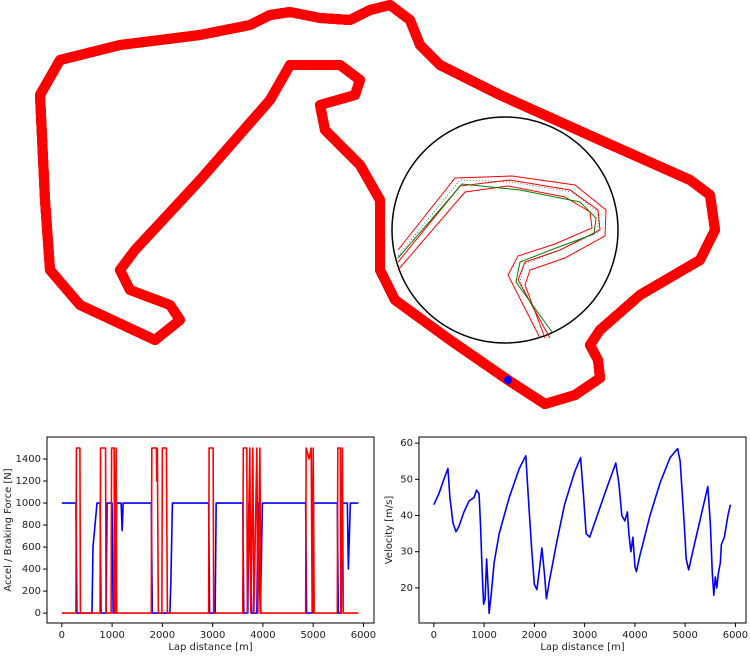 The height and width of the screenshot is (657, 750). What do you see at coordinates (8, 529) in the screenshot?
I see `y-axis-label: Accel / Braking Force [N]` at bounding box center [8, 529].